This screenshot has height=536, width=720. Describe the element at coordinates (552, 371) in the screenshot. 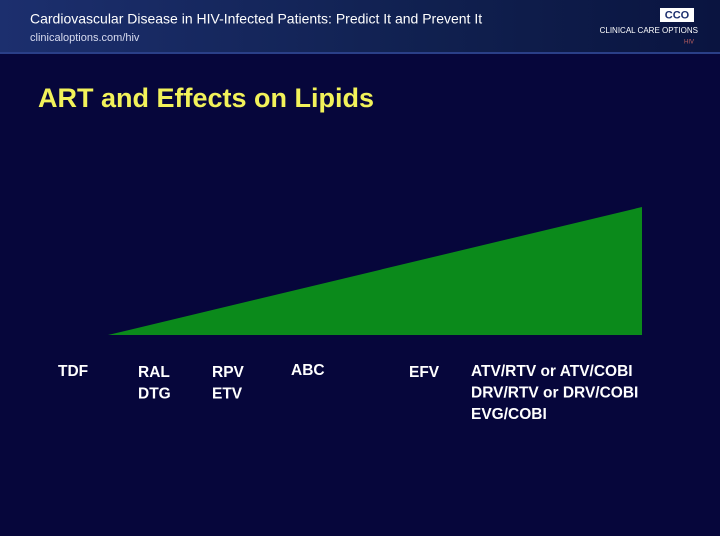

I see `drug-label: ATV/RTV or ATV/COBI` at that location.